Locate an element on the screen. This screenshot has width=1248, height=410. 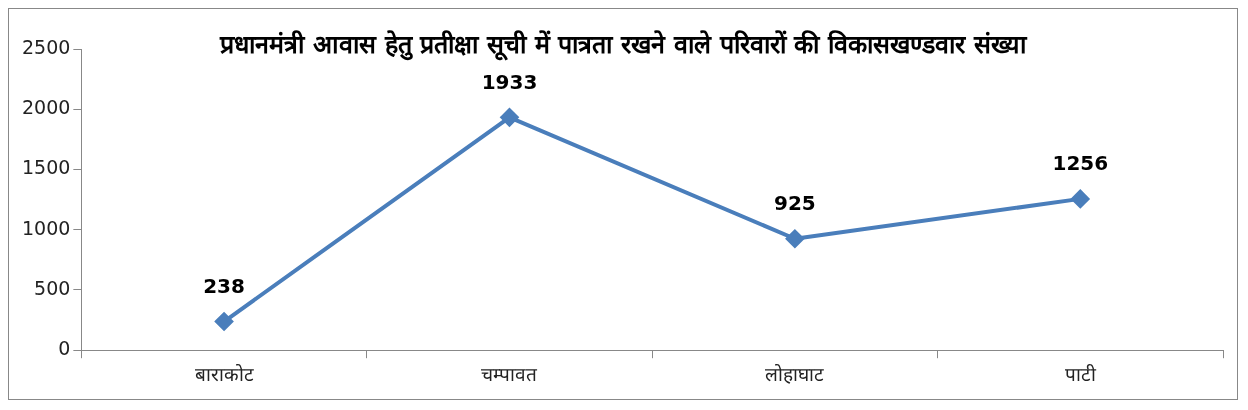
data-label: 925 is located at coordinates (795, 202).